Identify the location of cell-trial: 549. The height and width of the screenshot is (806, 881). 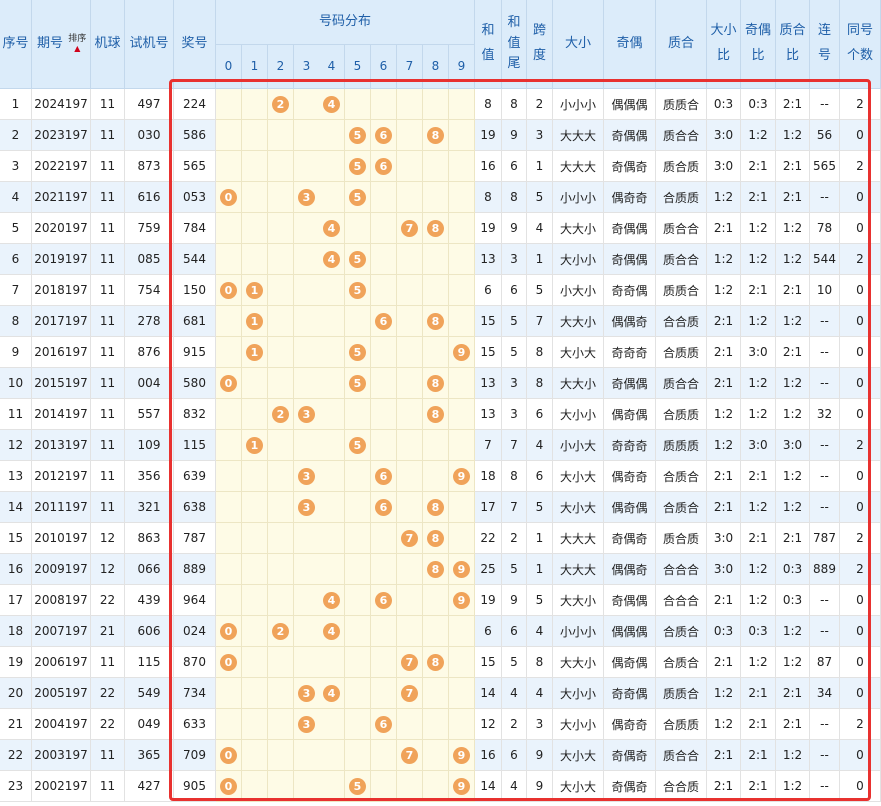
(149, 693).